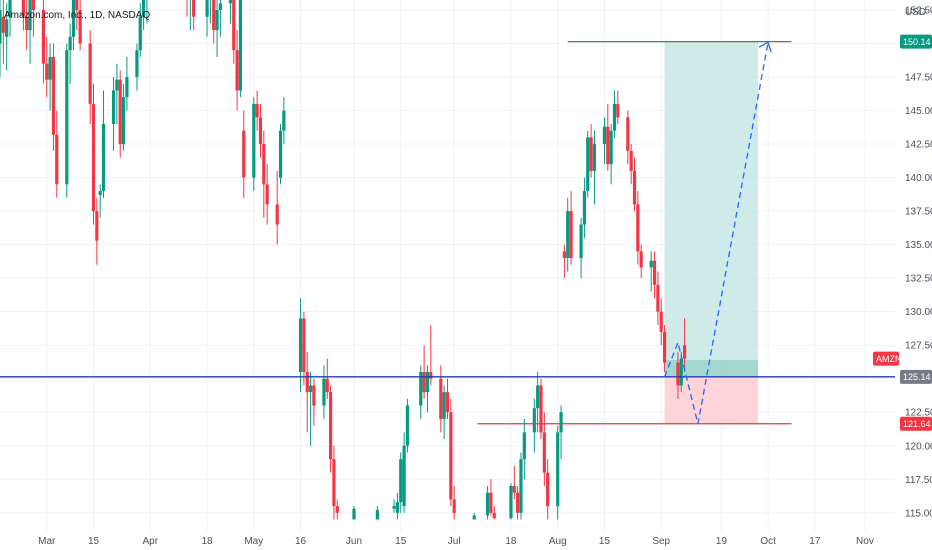  What do you see at coordinates (401, 541) in the screenshot?
I see `time-tick-label: 15` at bounding box center [401, 541].